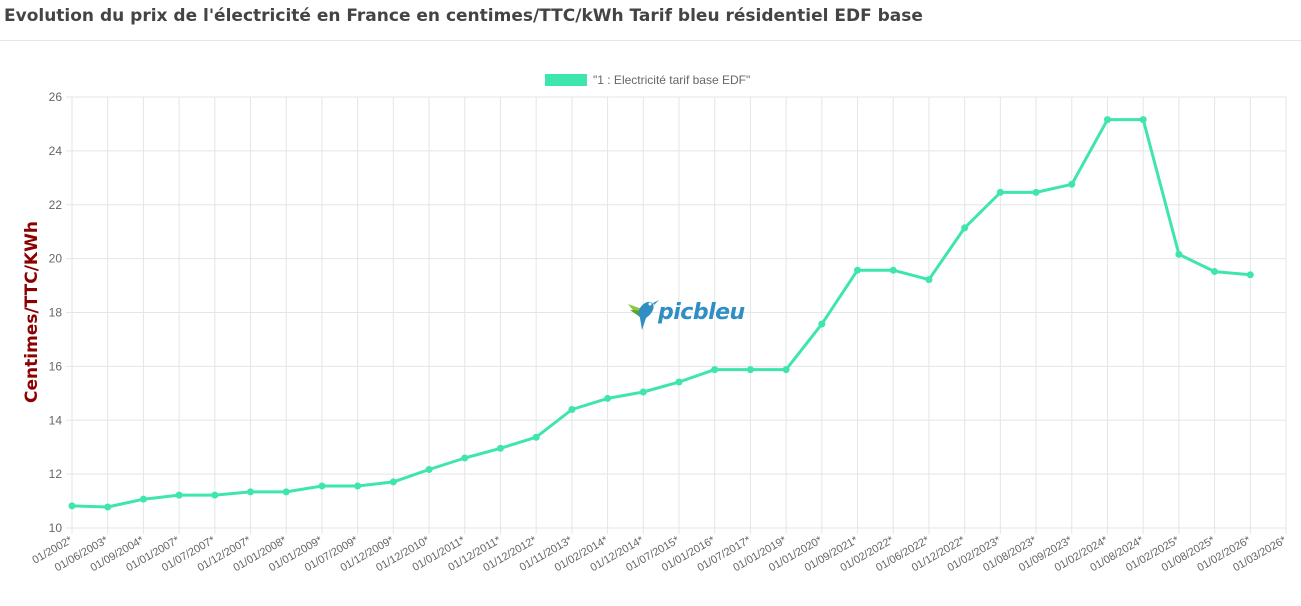  Describe the element at coordinates (56, 205) in the screenshot. I see `y-tick-label: 22` at that location.